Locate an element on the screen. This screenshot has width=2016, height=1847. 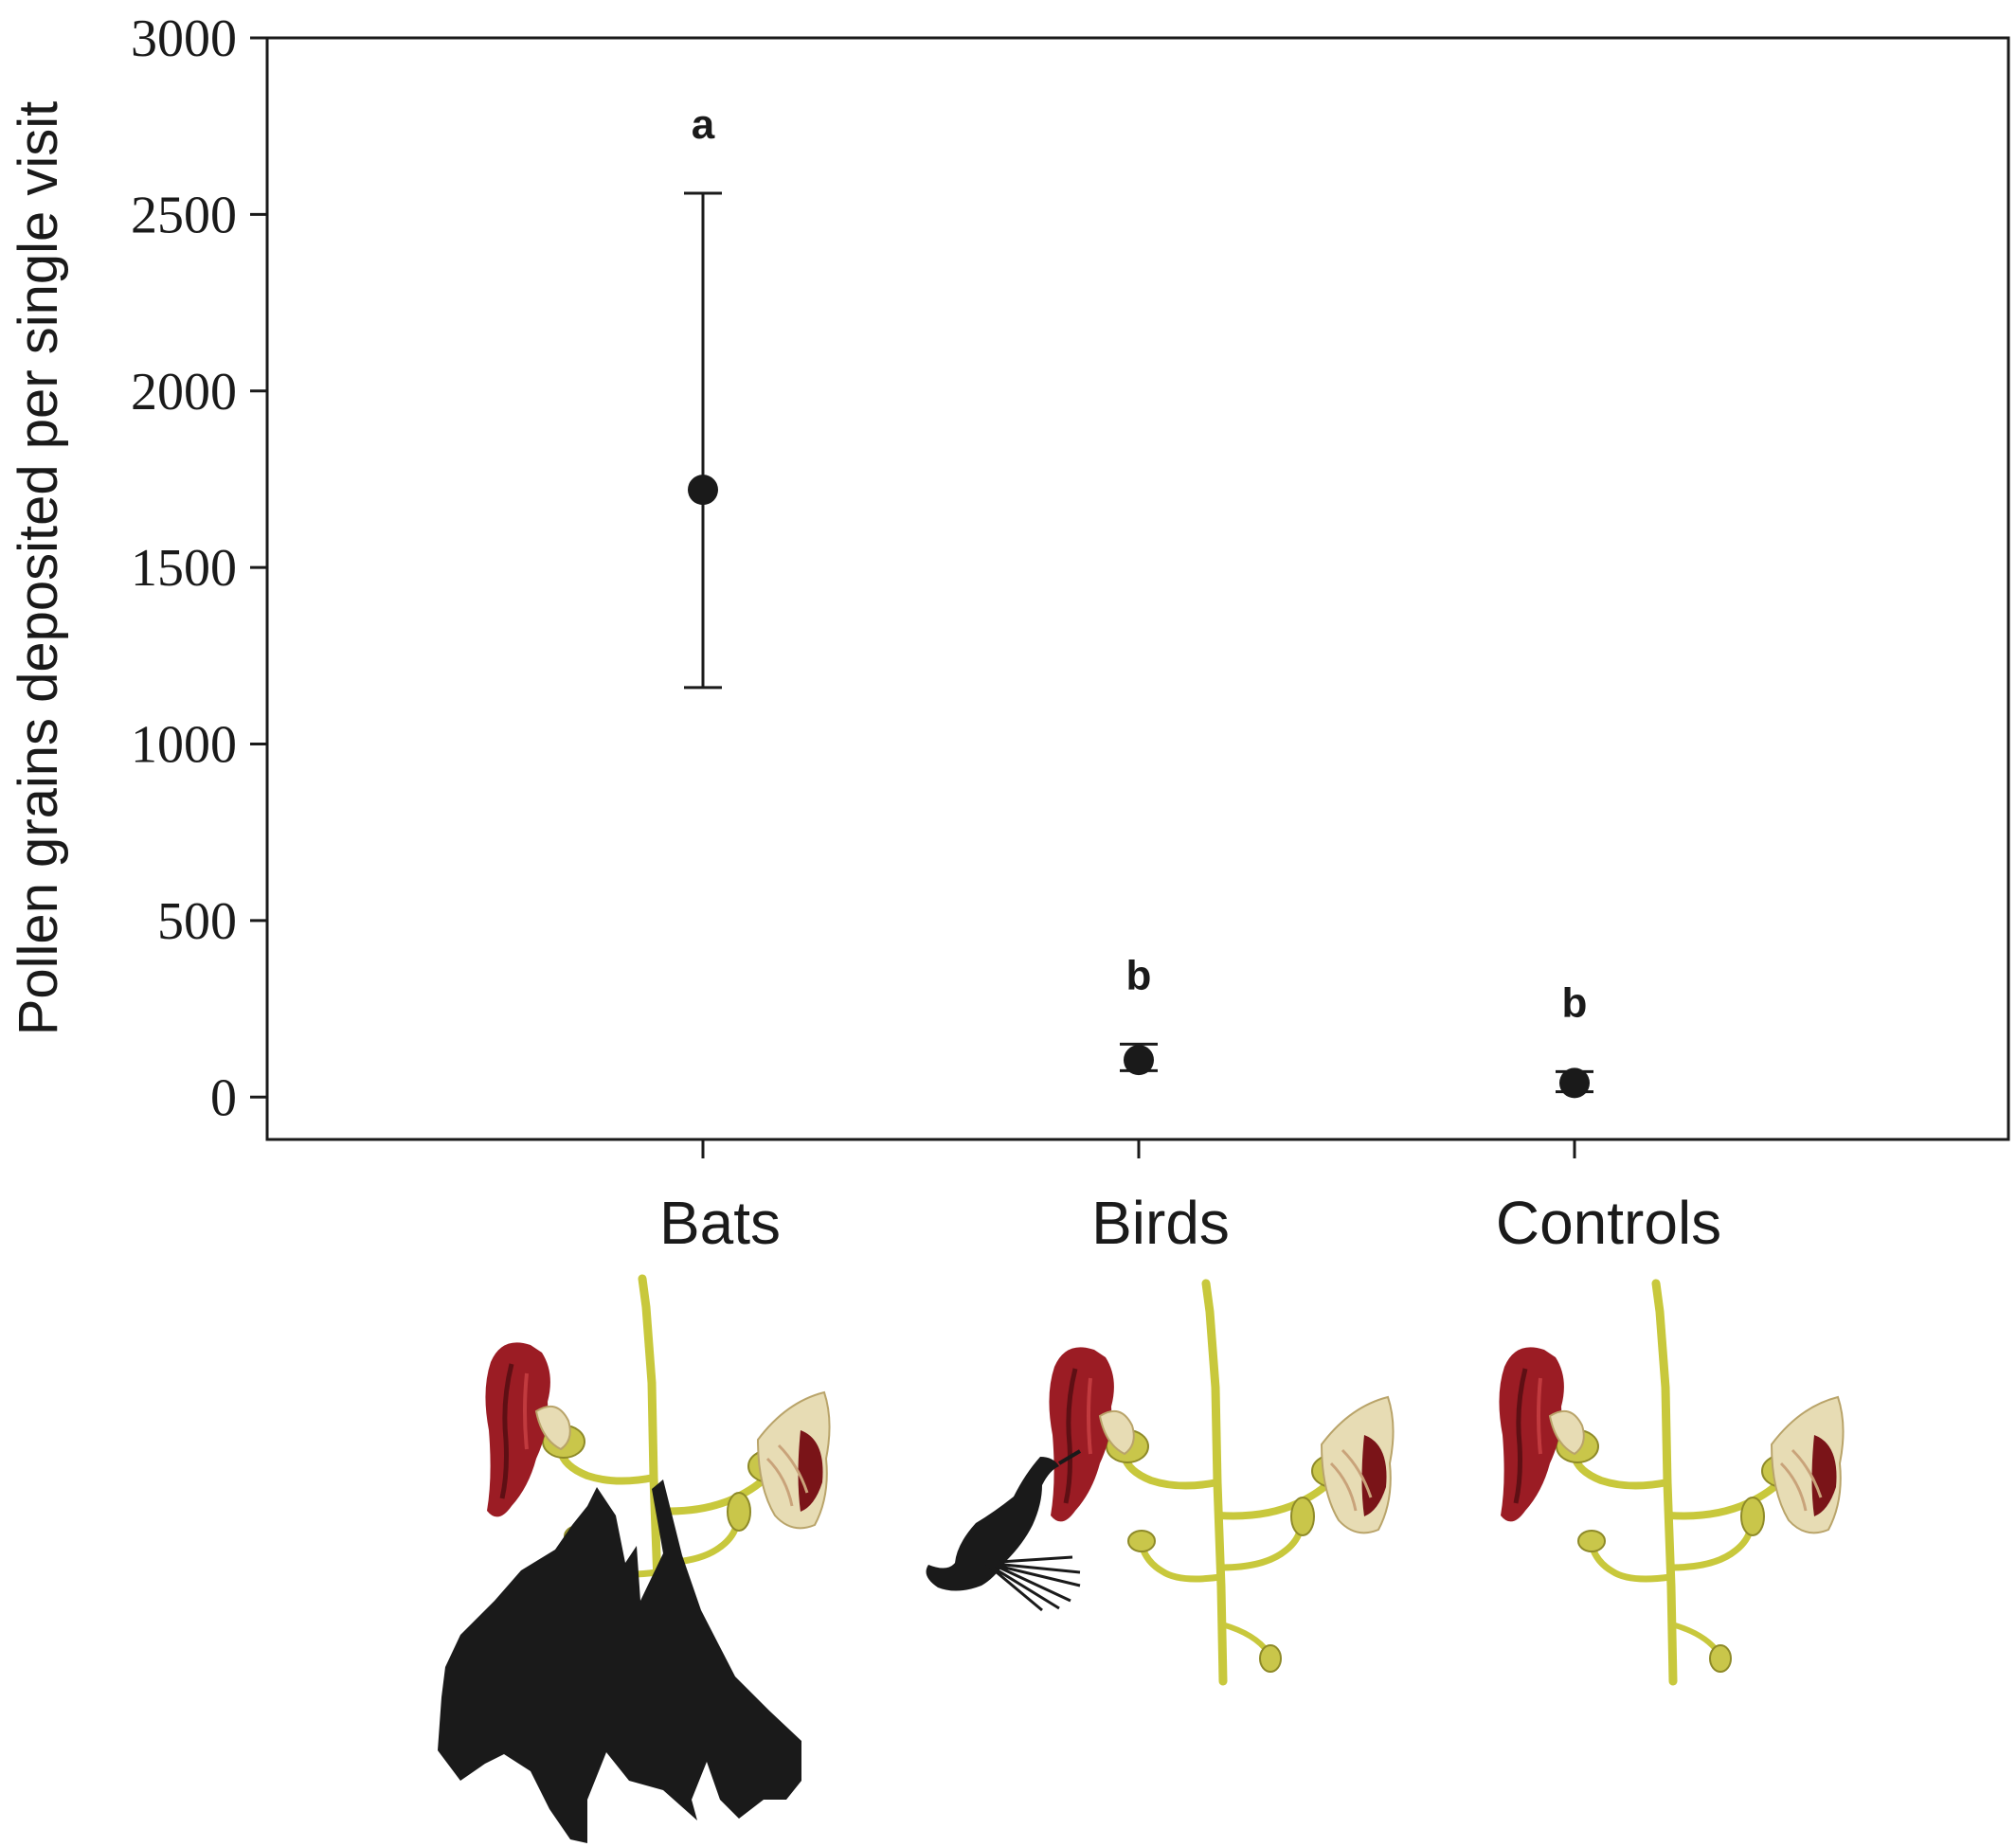
illustration-controls is located at coordinates (1671, 1482).